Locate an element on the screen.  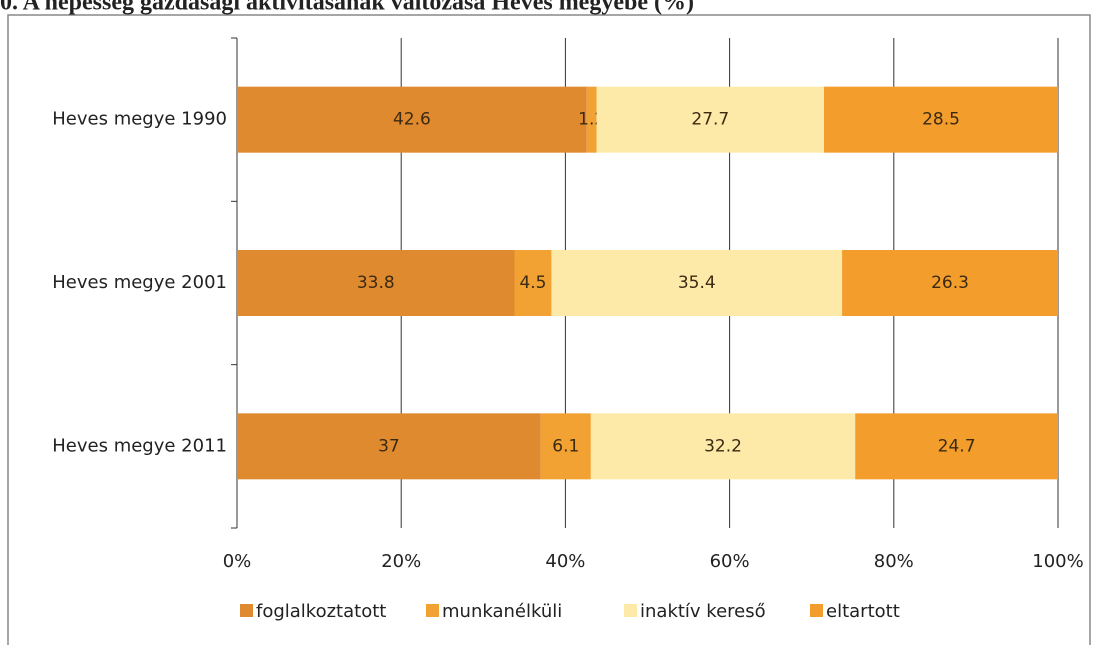
legend-label: foglalkoztatott is located at coordinates (321, 611).